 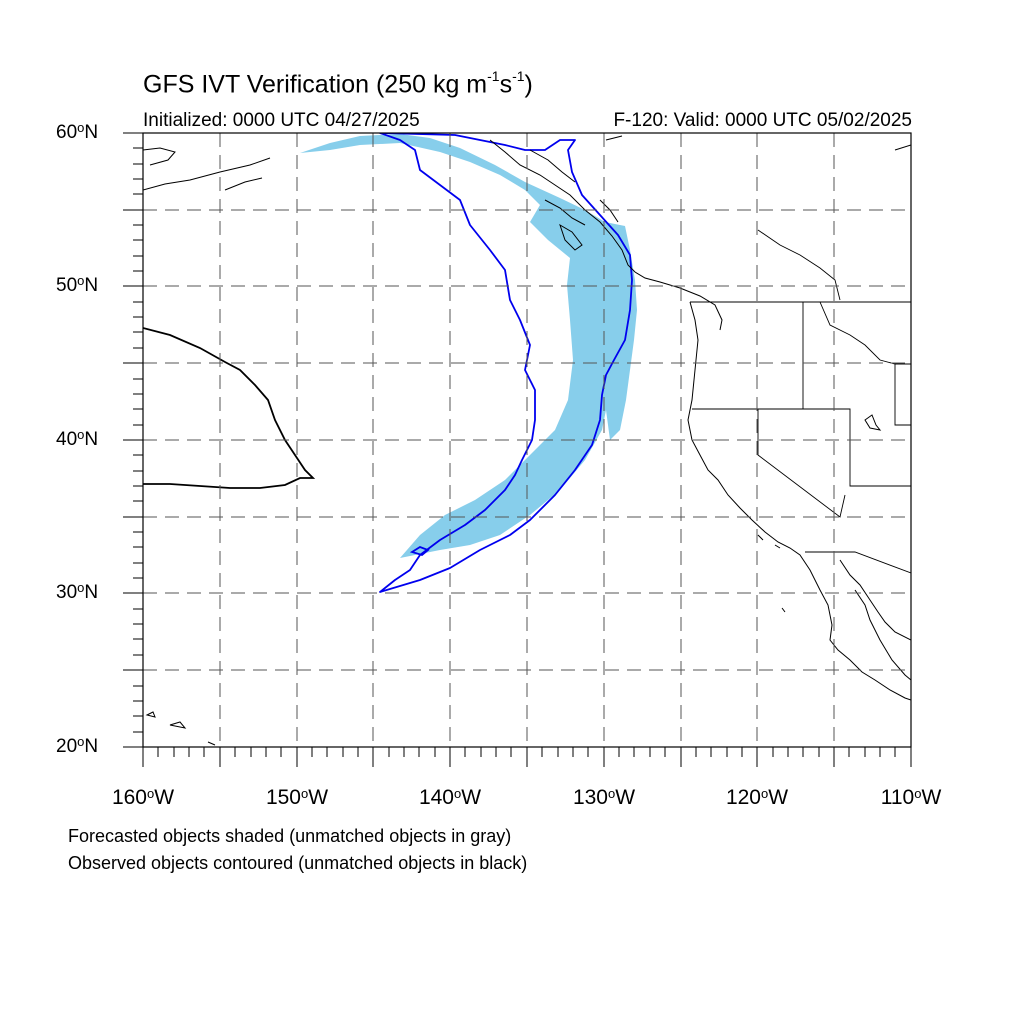 What do you see at coordinates (77, 745) in the screenshot?
I see `lat-label-20: 20oN` at bounding box center [77, 745].